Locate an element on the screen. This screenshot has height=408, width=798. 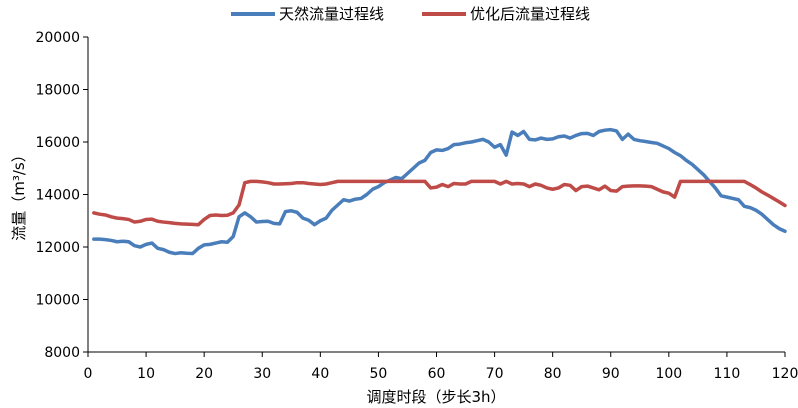
y-tick-label: 10000 is located at coordinates (57, 301).